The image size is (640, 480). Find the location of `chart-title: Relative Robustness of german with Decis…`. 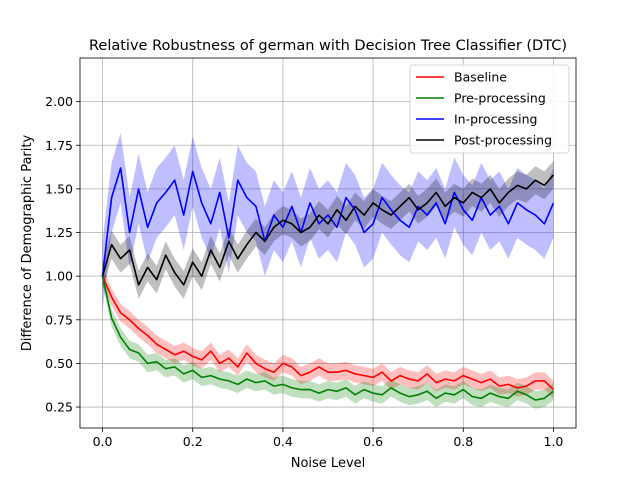

chart-title: Relative Robustness of german with Decis… is located at coordinates (328, 46).